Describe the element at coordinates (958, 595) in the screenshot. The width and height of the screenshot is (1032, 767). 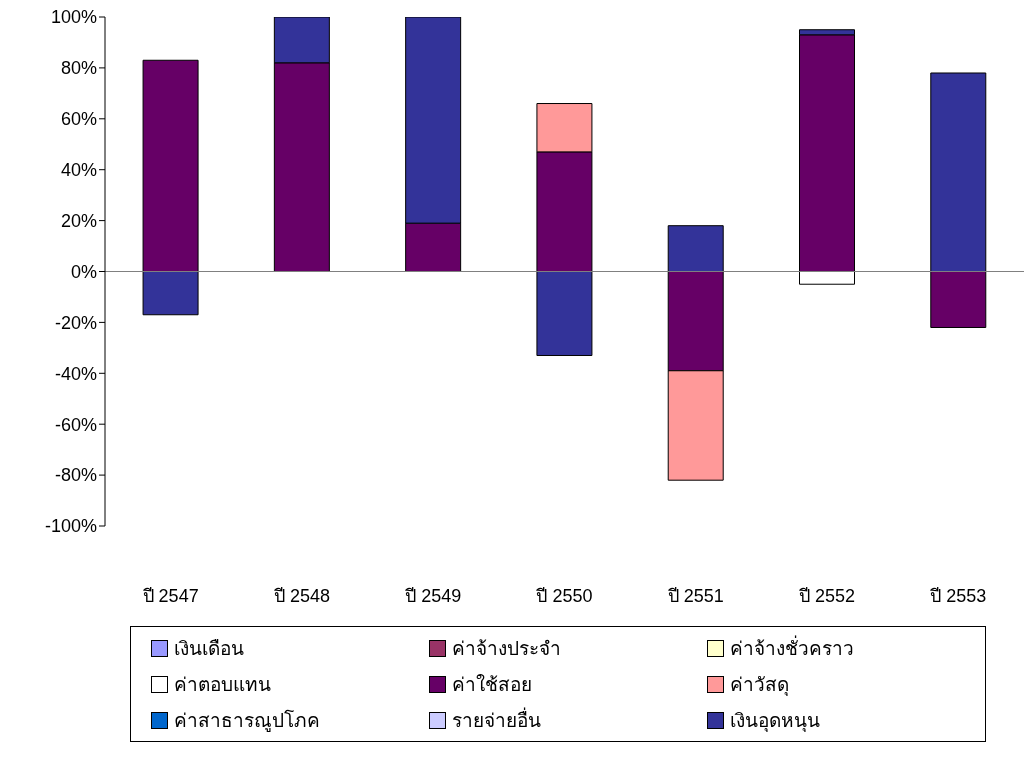
I see `x-tick-label: ปี 2553` at that location.